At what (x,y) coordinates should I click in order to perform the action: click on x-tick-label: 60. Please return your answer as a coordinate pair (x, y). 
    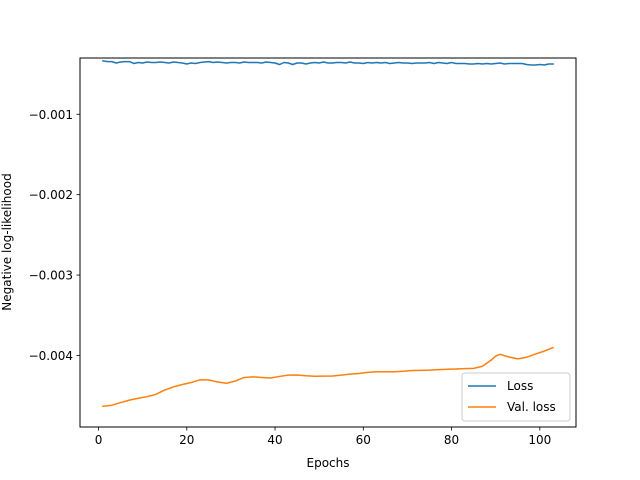
    Looking at the image, I should click on (363, 440).